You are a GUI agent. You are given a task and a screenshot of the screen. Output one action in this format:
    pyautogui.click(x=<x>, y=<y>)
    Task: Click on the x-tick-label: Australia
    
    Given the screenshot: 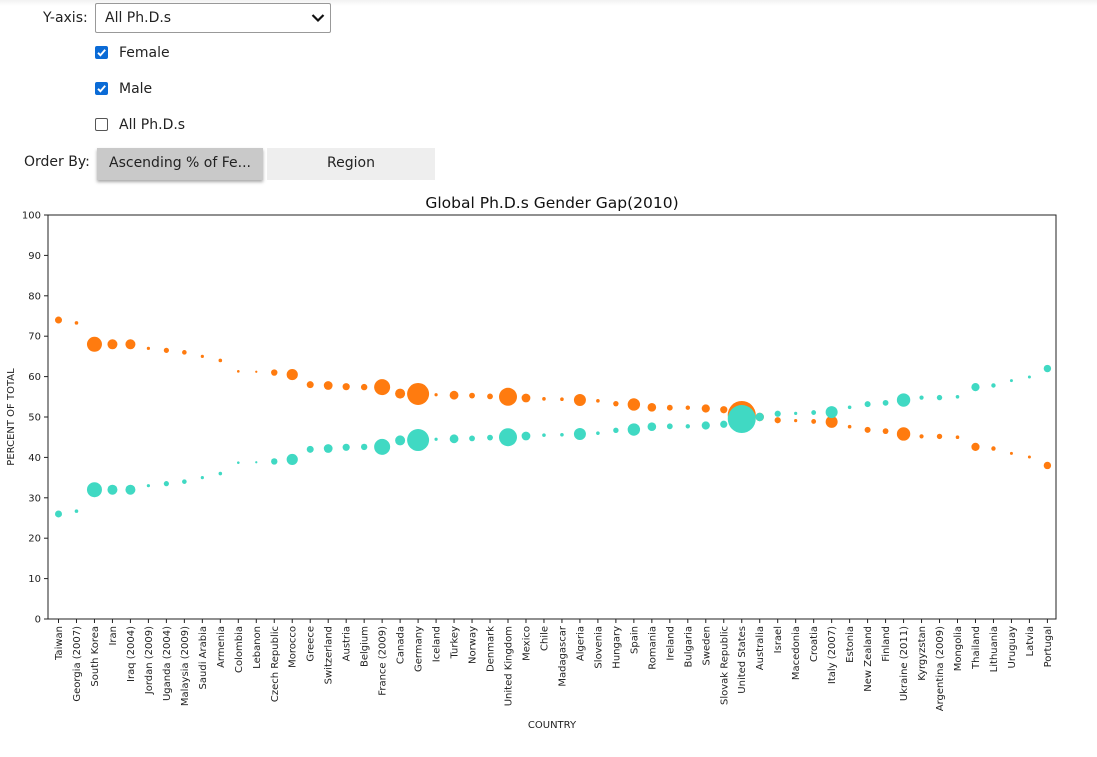 What is the action you would take?
    pyautogui.click(x=760, y=648)
    